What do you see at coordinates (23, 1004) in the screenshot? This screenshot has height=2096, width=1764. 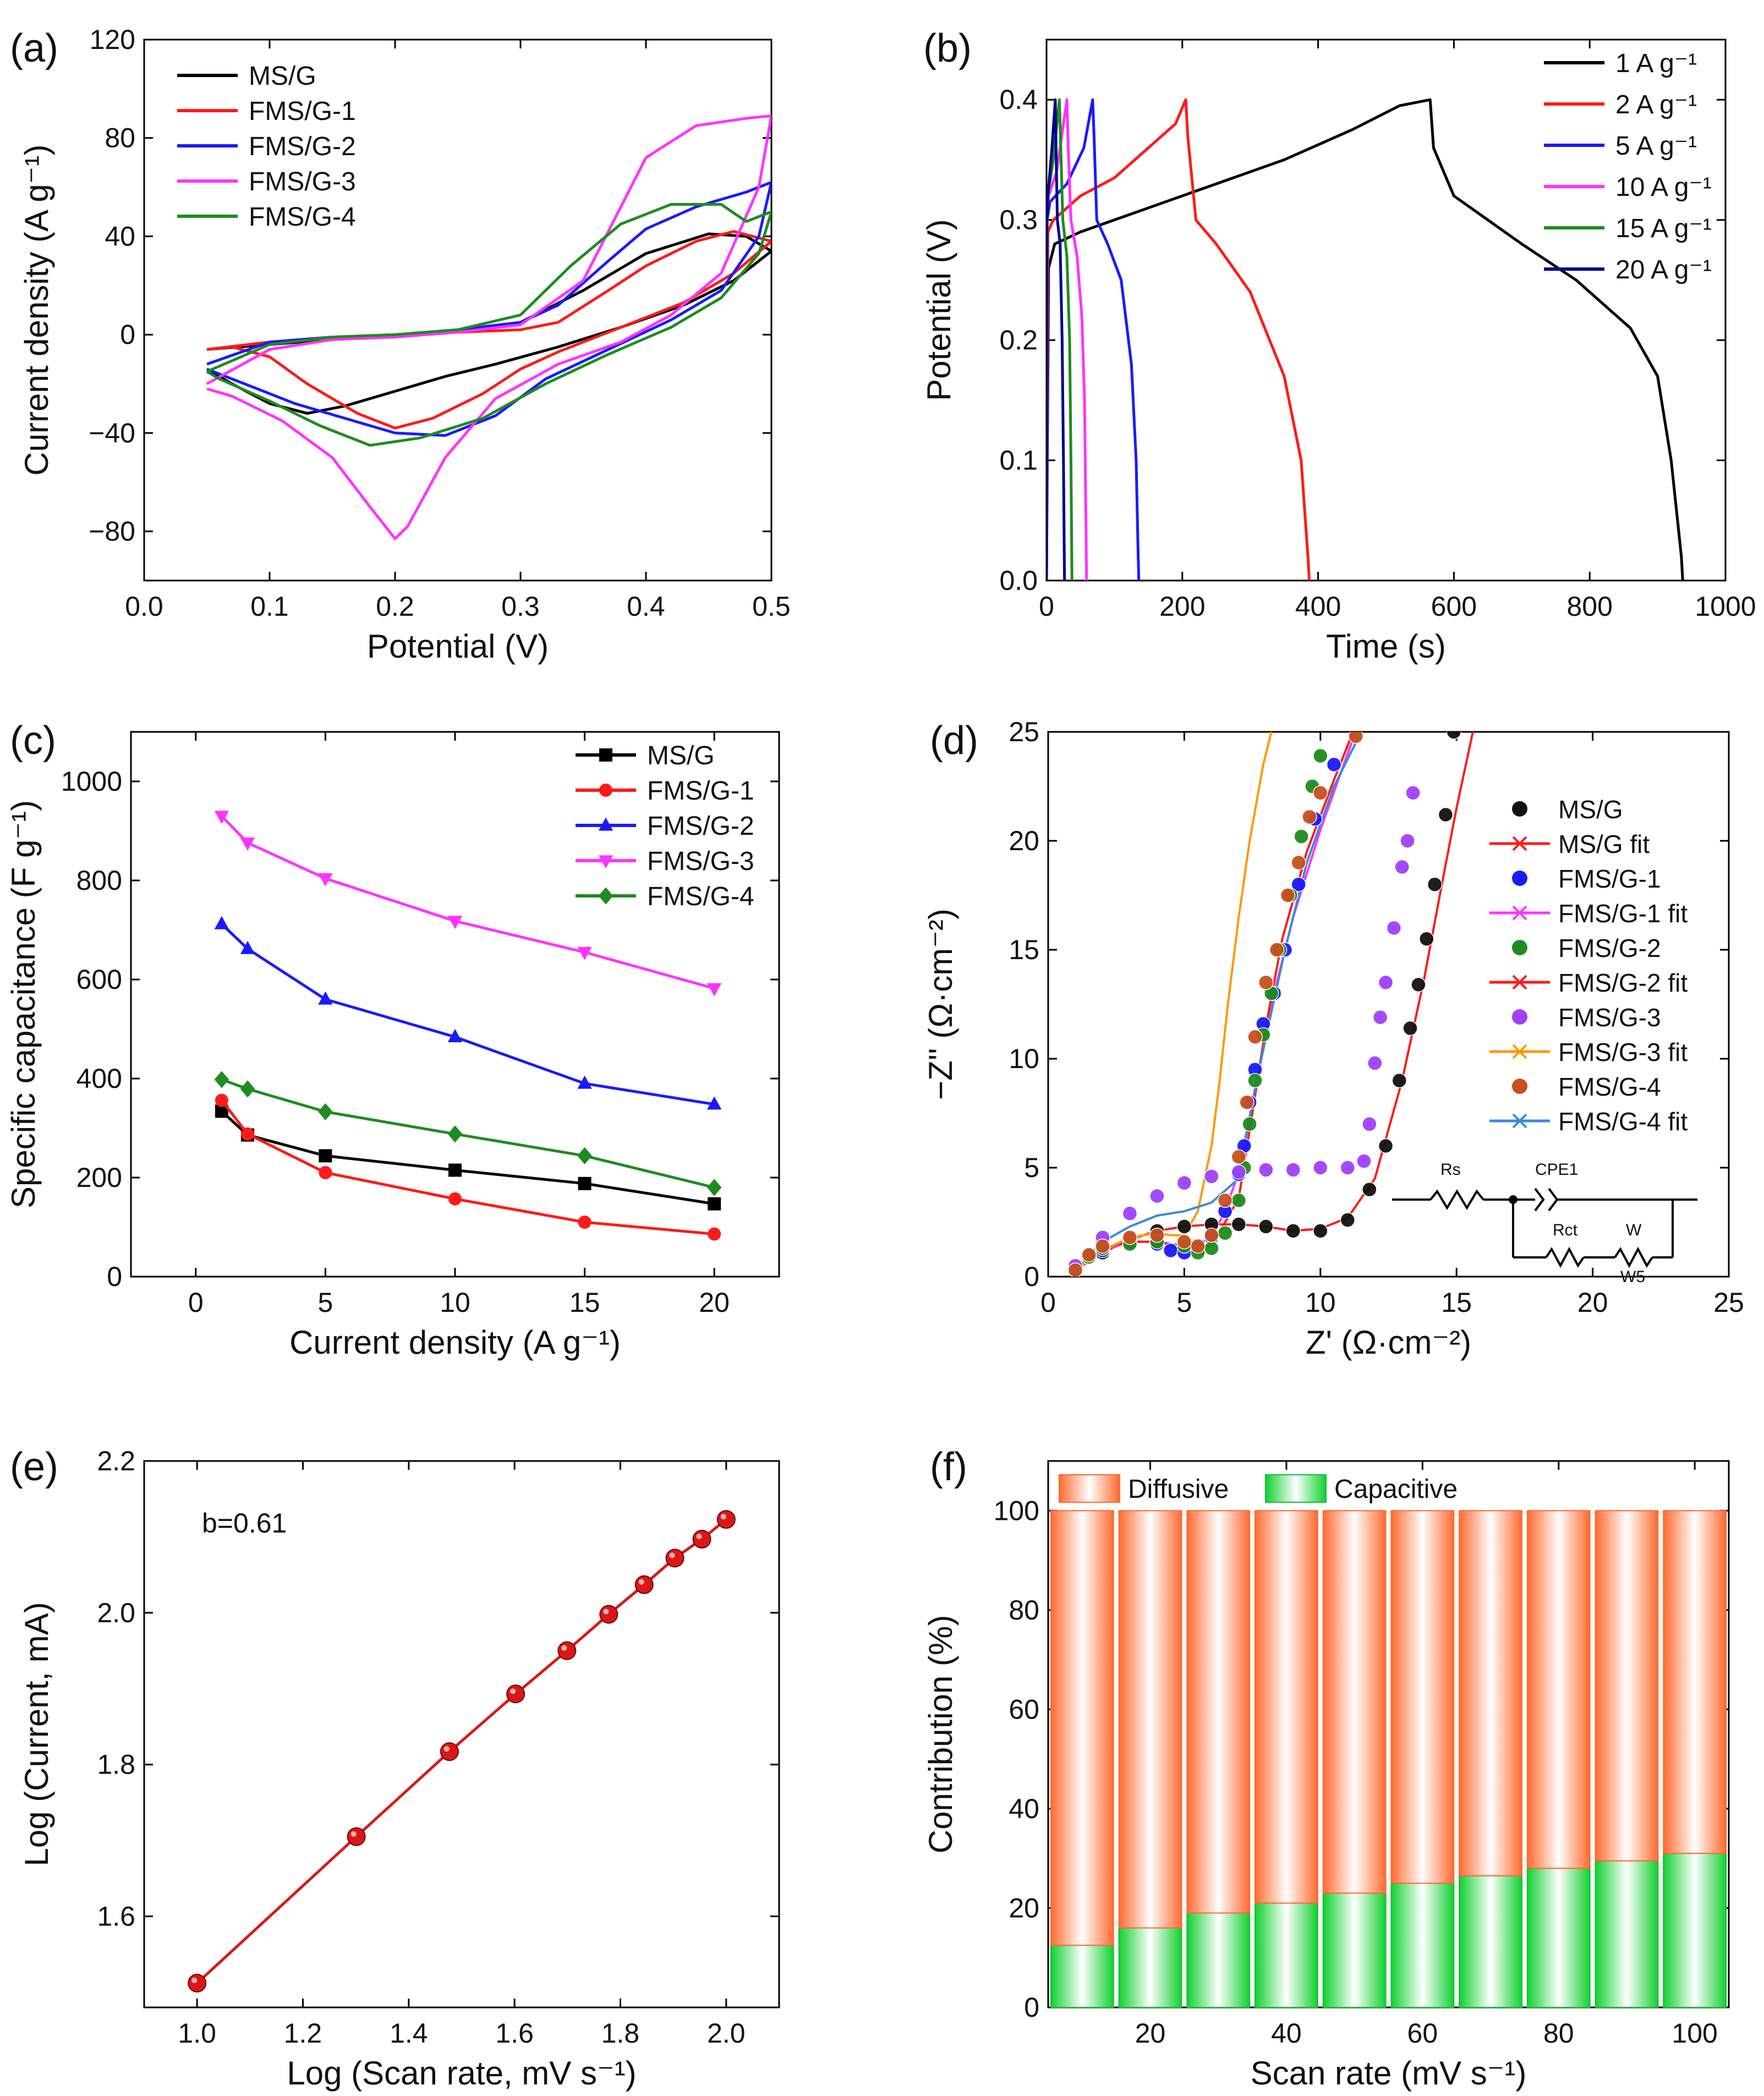 I see `y-axis-label: Specific capacitance (F g⁻¹)` at bounding box center [23, 1004].